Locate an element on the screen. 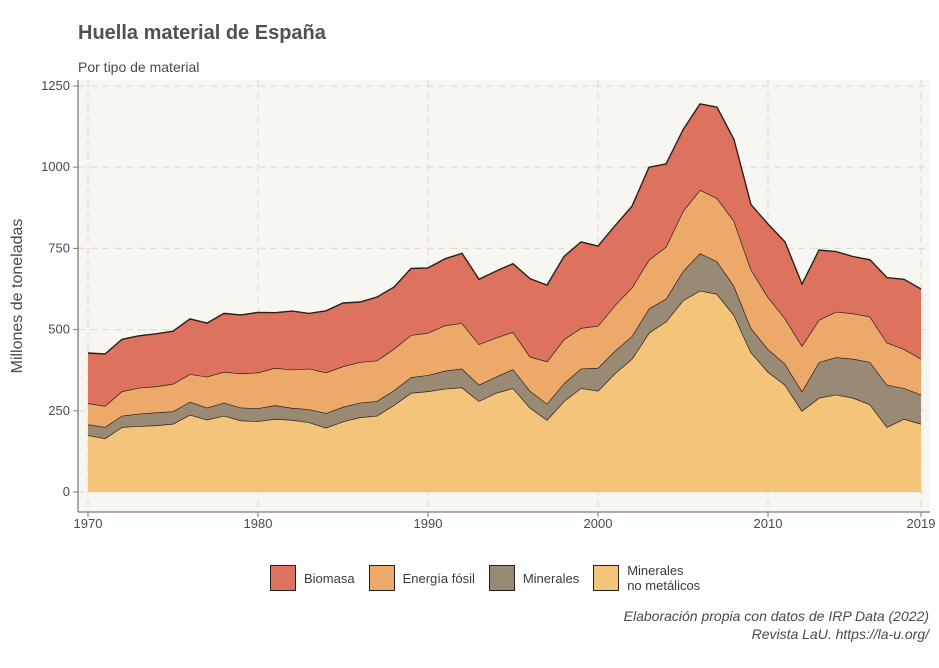  legend-label: Biomasa is located at coordinates (329, 578).